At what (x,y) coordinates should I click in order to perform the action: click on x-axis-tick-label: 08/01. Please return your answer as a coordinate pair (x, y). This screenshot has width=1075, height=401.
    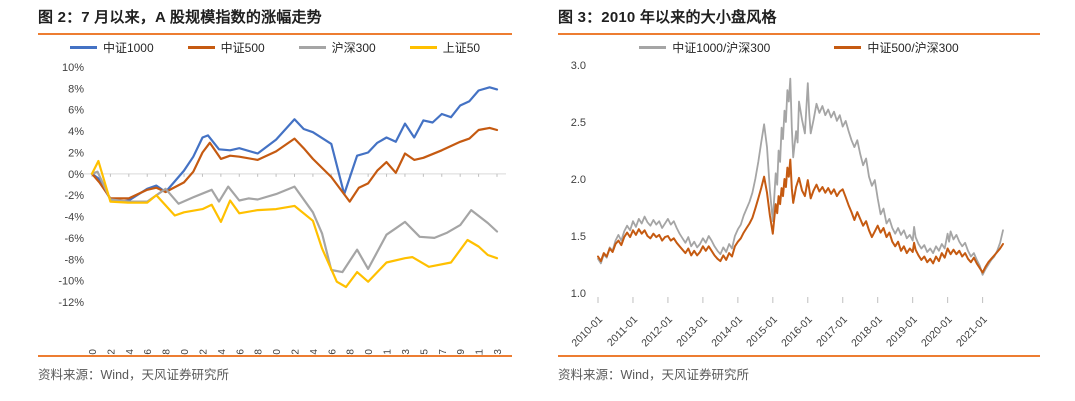
    Looking at the image, I should click on (388, 352).